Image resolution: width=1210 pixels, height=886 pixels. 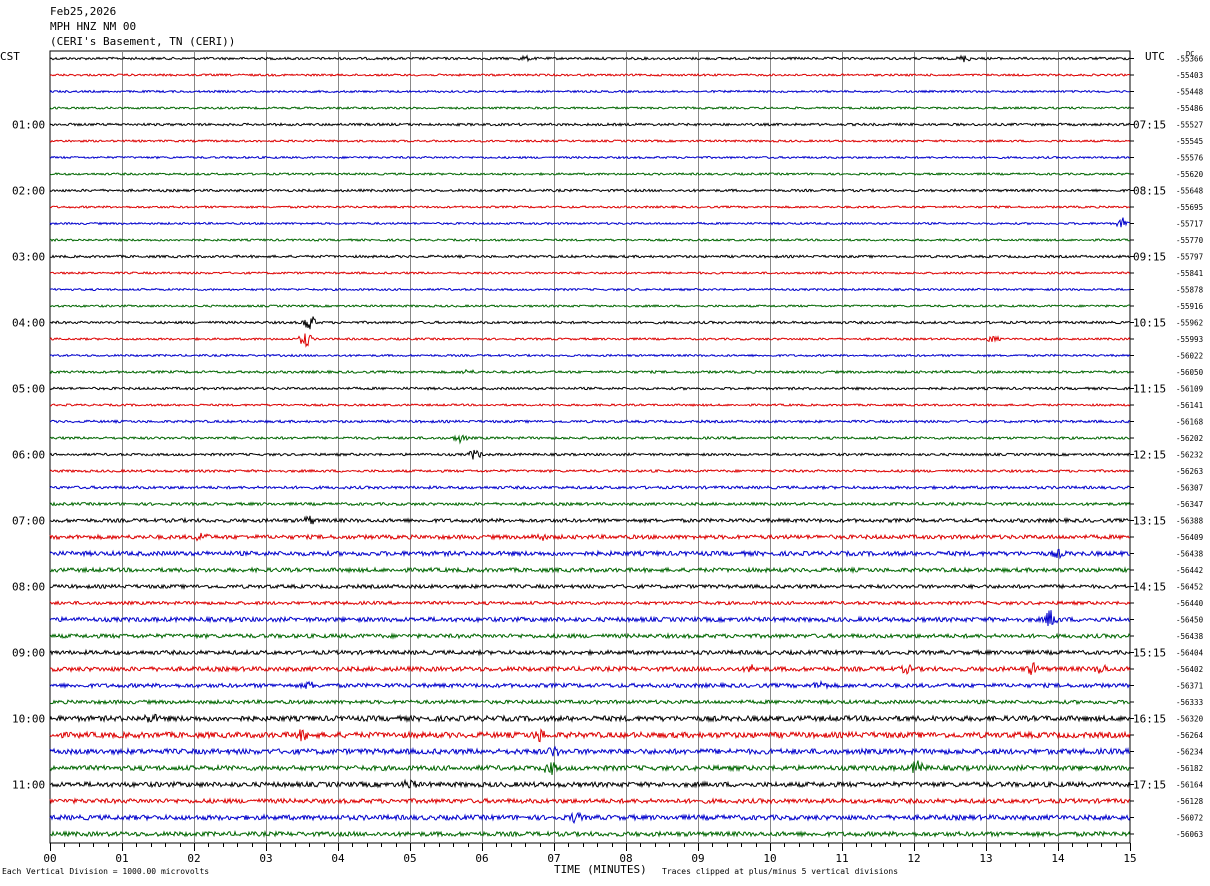 What do you see at coordinates (1190, 290) in the screenshot?
I see `dc-offset-label: -55878` at bounding box center [1190, 290].